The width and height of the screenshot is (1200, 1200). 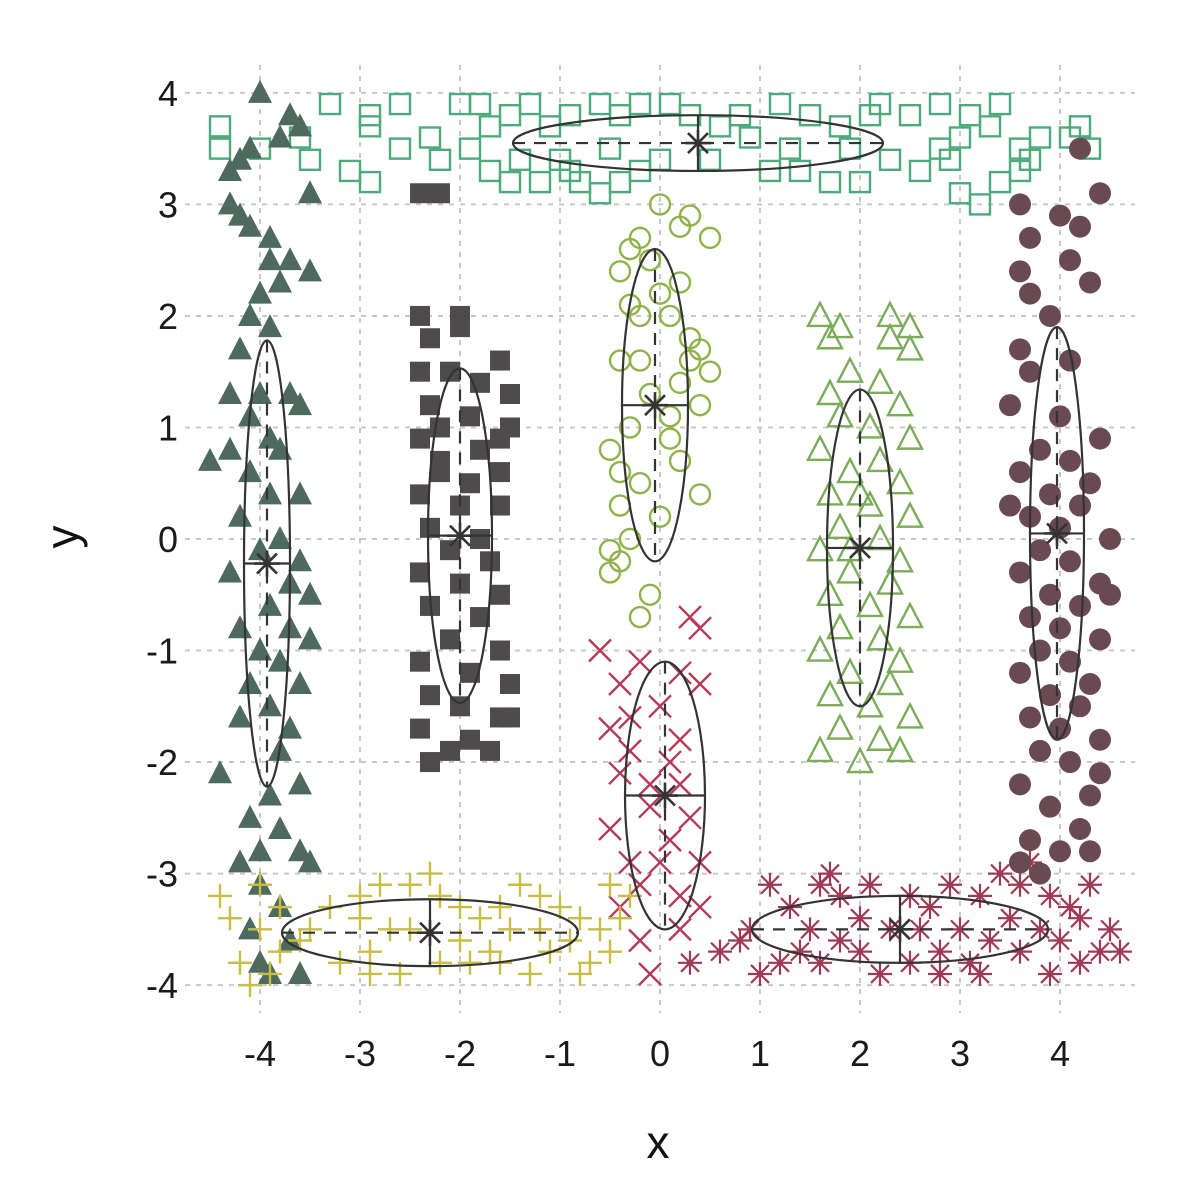 What do you see at coordinates (162, 874) in the screenshot?
I see `y-tick-label: -3` at bounding box center [162, 874].